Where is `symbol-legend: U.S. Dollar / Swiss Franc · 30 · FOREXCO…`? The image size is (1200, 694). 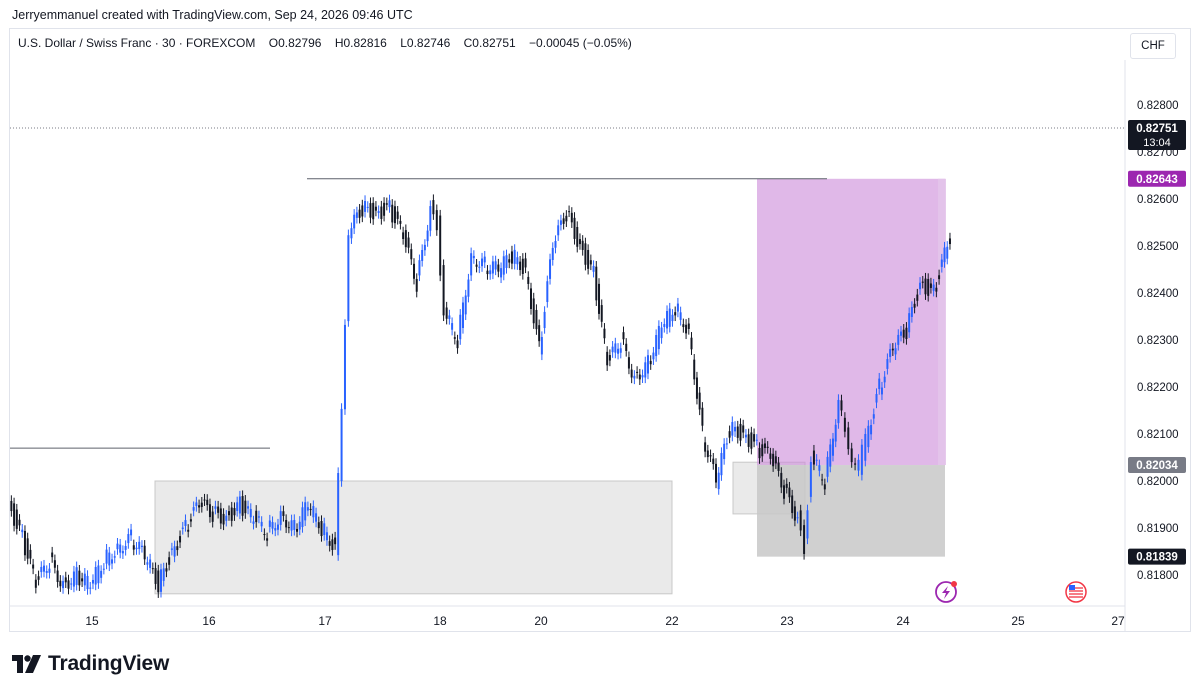 symbol-legend: U.S. Dollar / Swiss Franc · 30 · FOREXCO… is located at coordinates (325, 43).